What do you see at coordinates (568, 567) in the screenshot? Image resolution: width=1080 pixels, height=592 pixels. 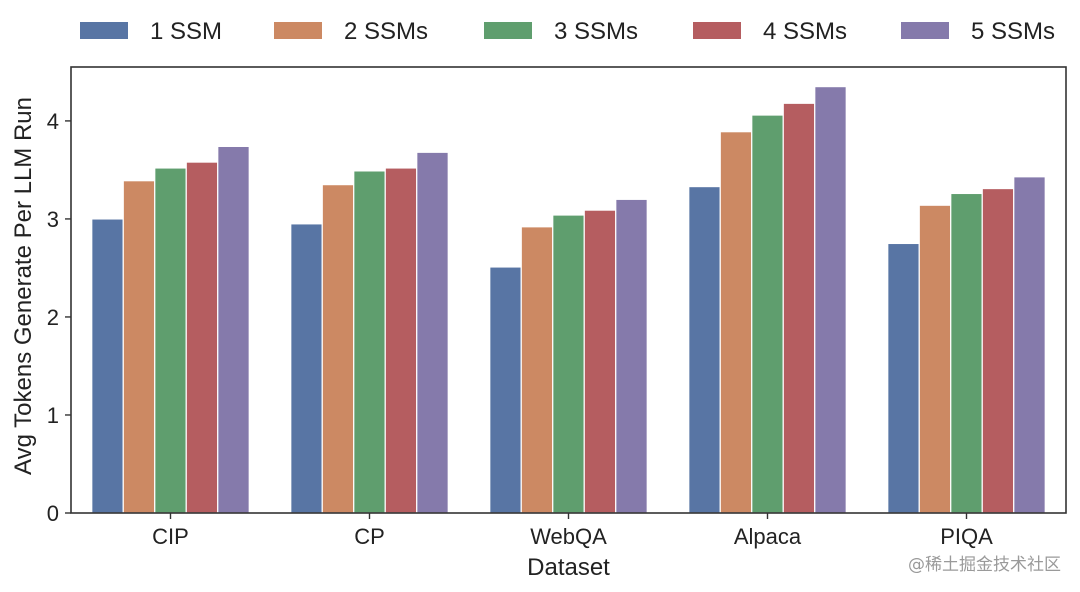 I see `x-axis-title: Dataset` at bounding box center [568, 567].